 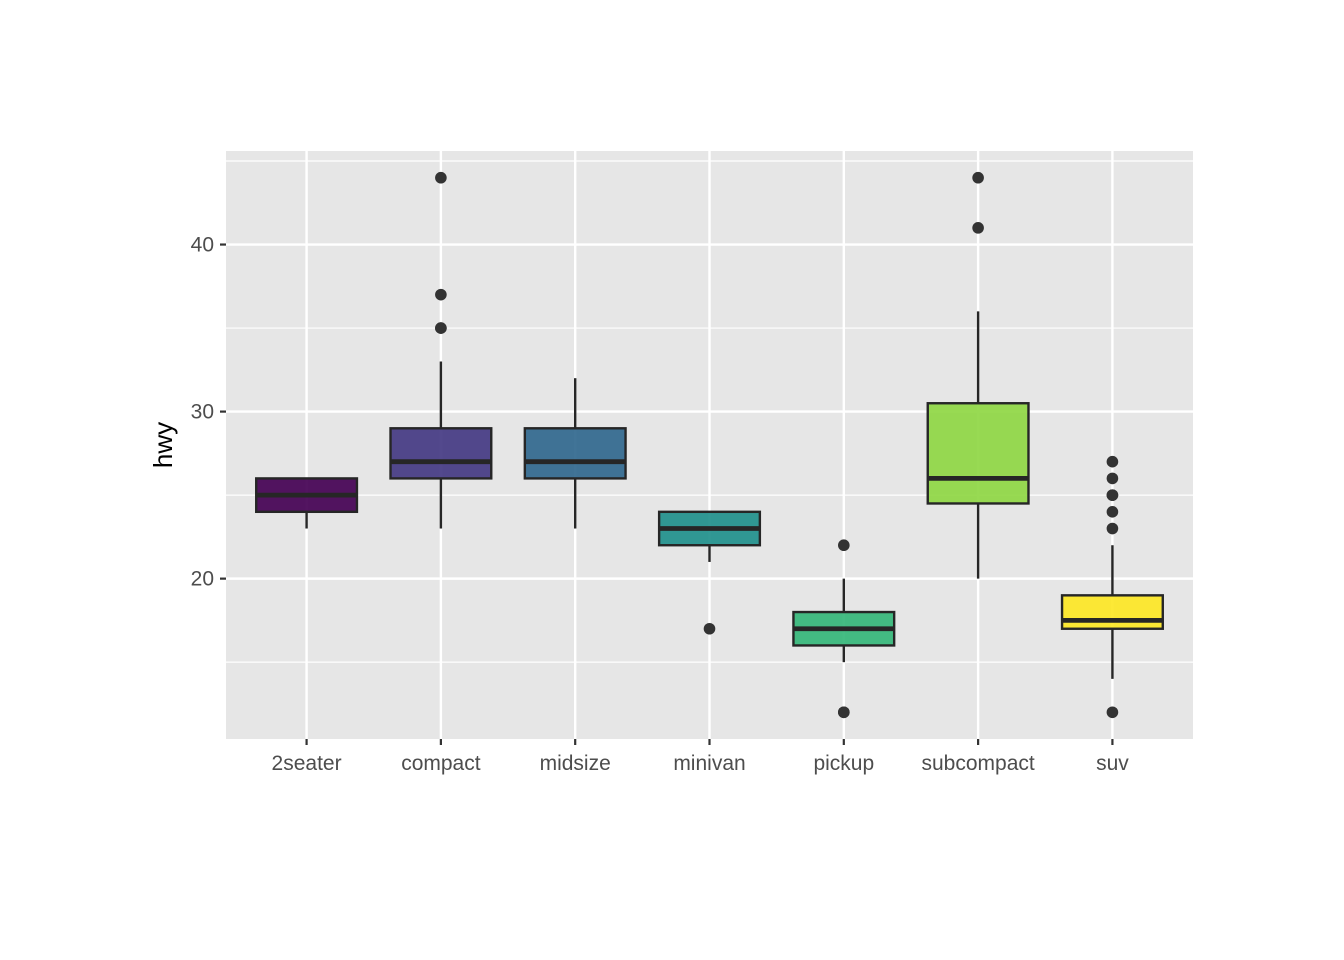 What do you see at coordinates (441, 763) in the screenshot?
I see `x-tick-label: compact` at bounding box center [441, 763].